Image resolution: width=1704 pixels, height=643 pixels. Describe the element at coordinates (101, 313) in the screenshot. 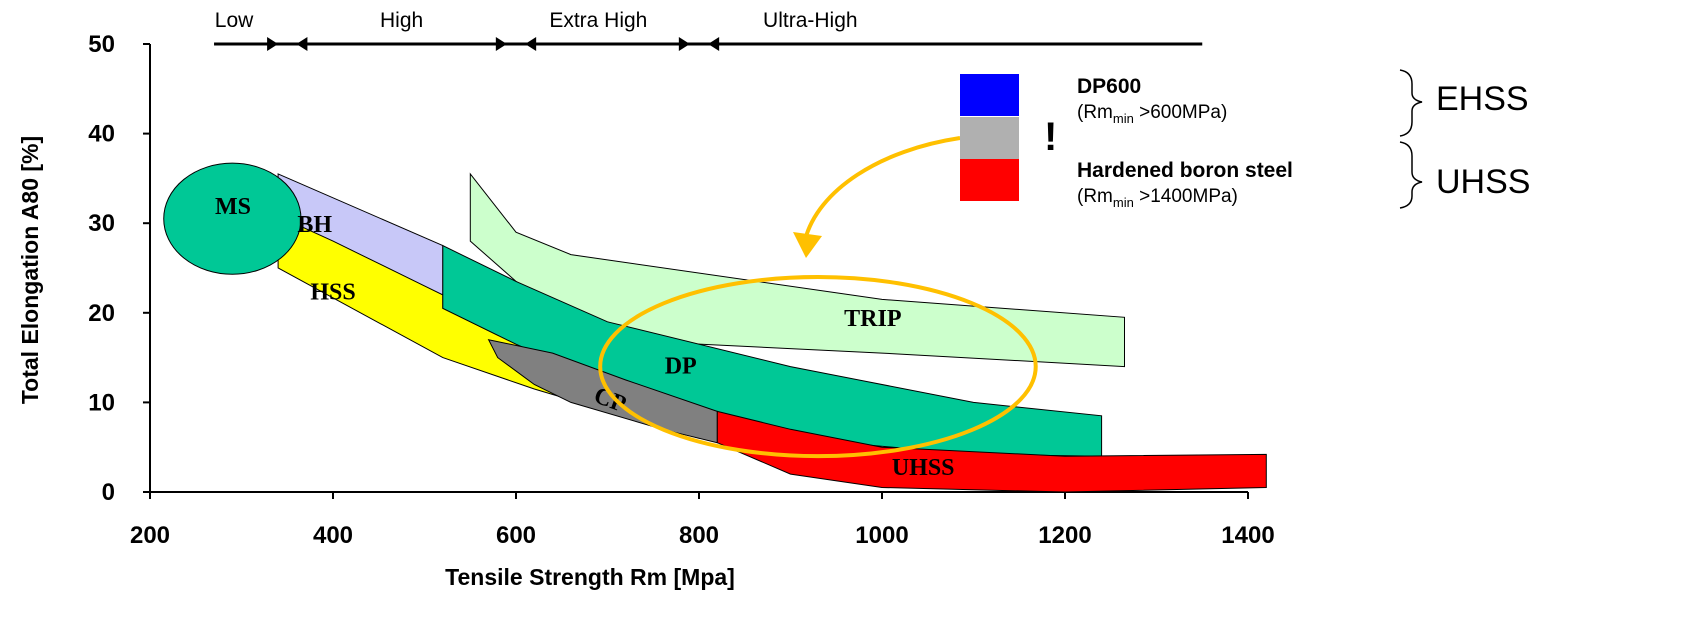

I see `y-tick-label: 20` at that location.